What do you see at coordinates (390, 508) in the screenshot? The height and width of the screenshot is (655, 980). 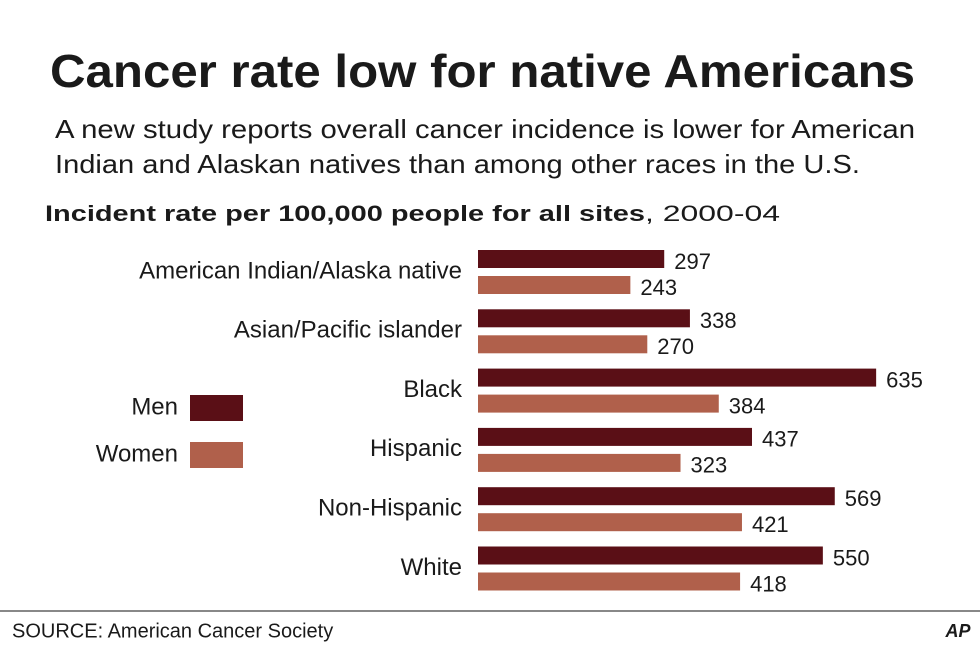 I see `category-label: Non-Hispanic` at bounding box center [390, 508].